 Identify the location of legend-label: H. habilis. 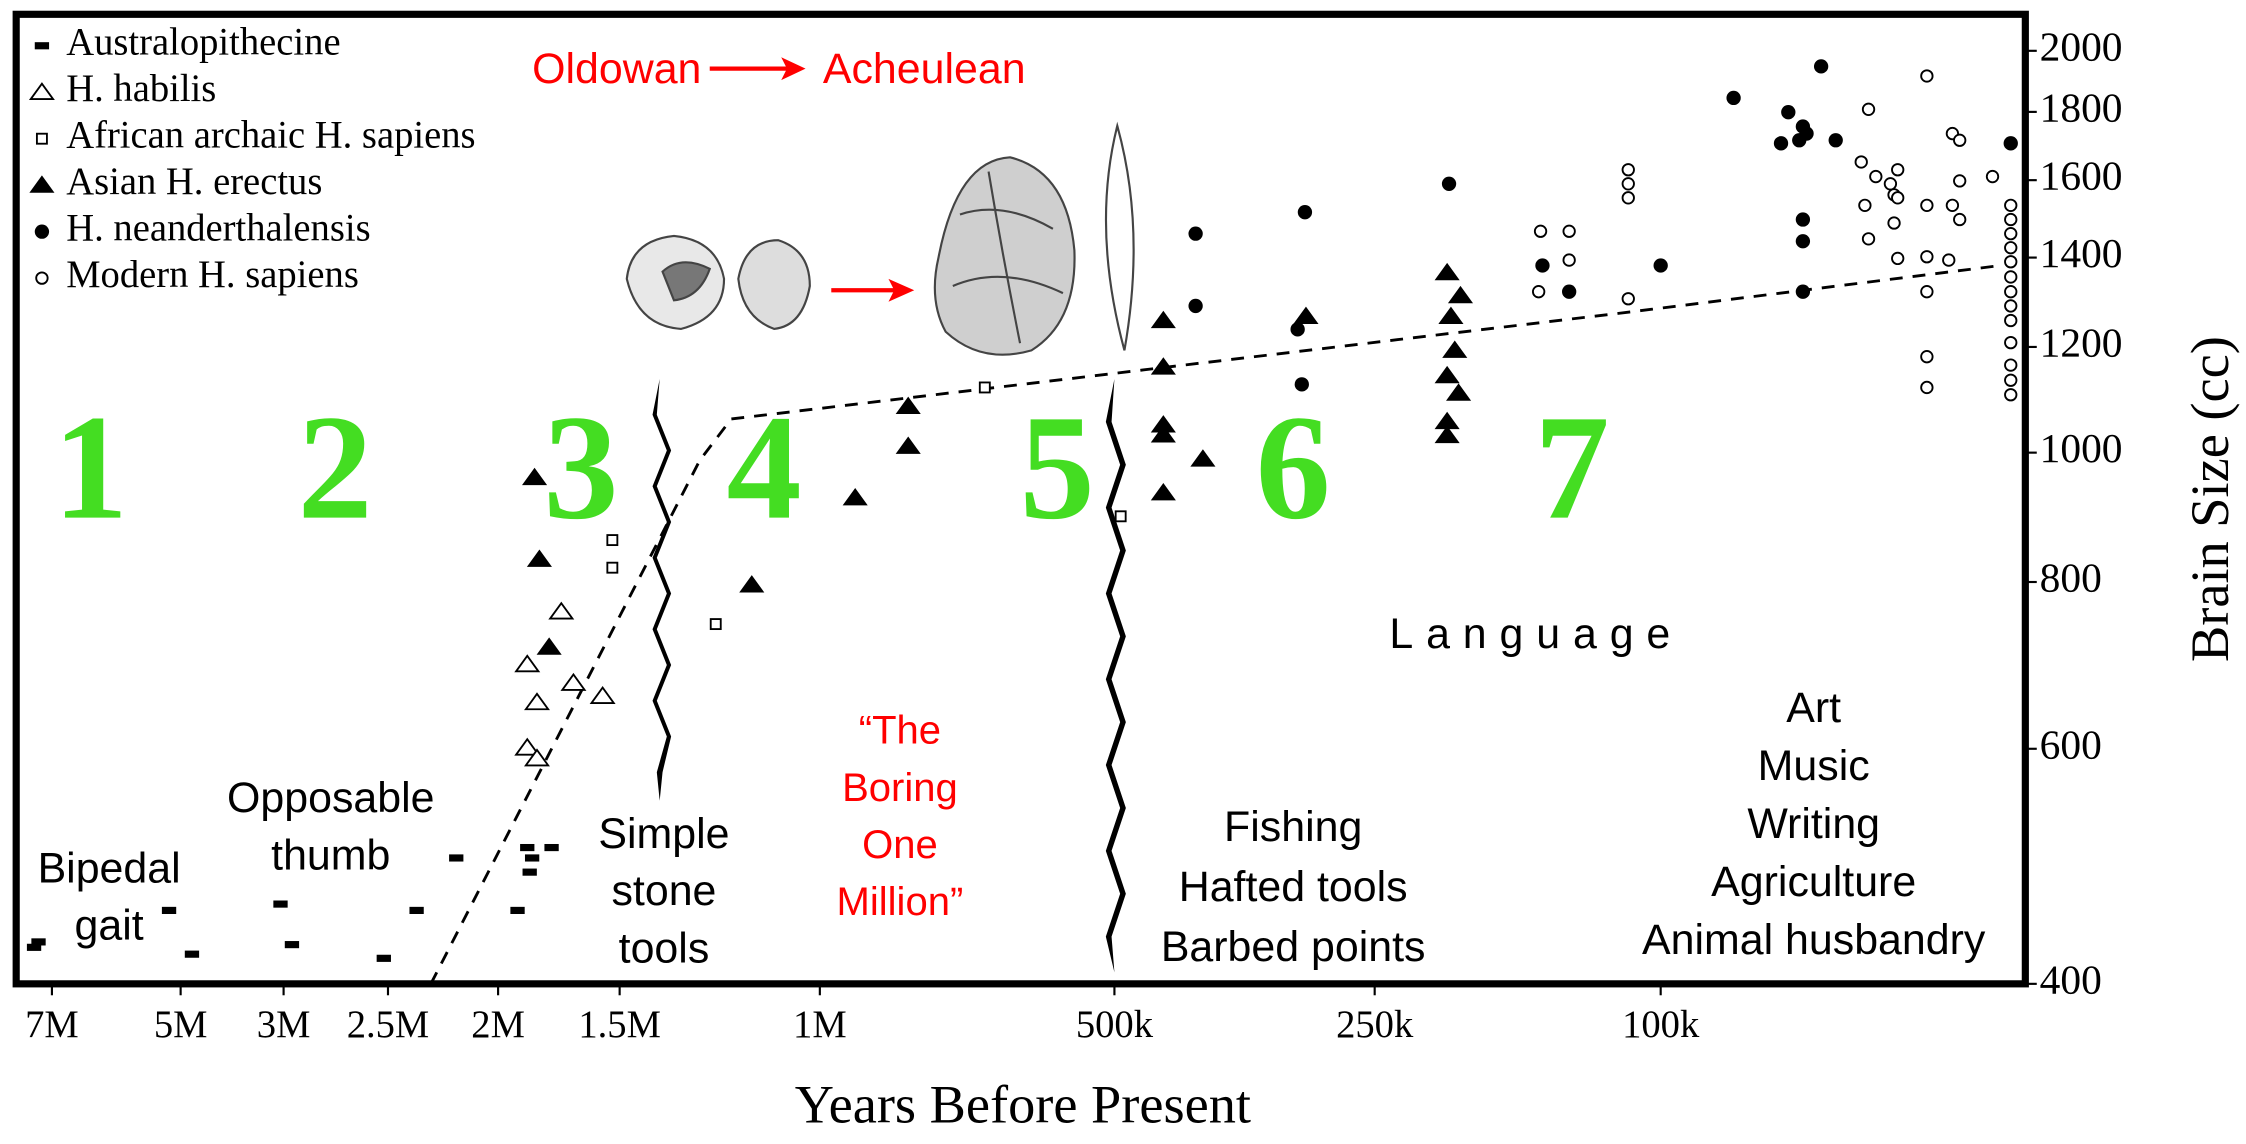
(141, 89).